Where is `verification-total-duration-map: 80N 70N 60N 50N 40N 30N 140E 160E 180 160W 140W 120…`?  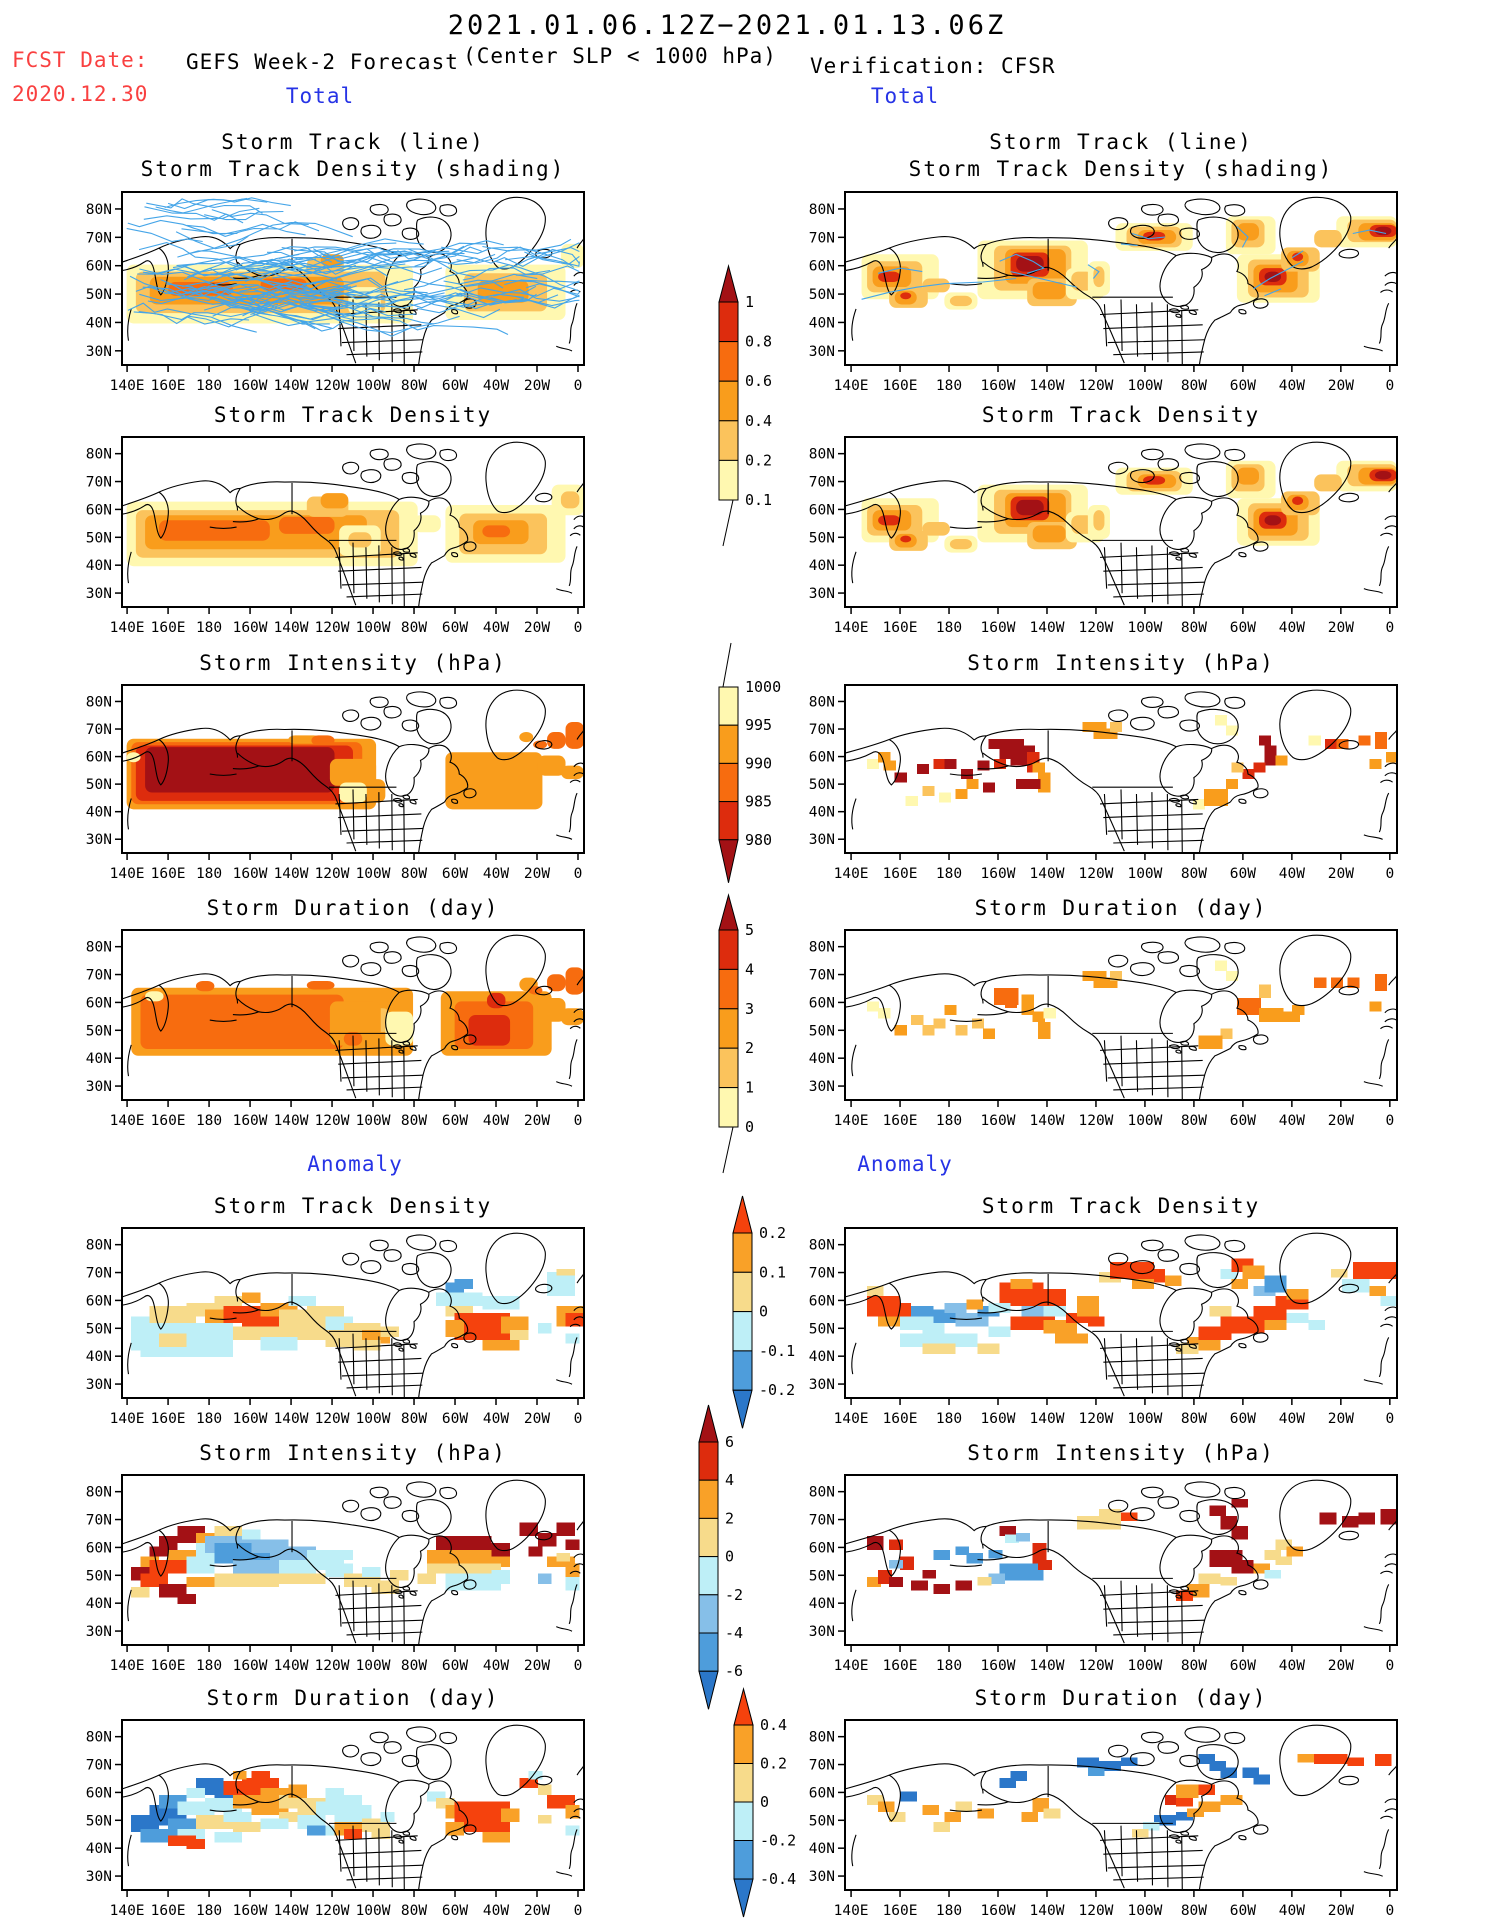 verification-total-duration-map: 80N 70N 60N 50N 40N 30N 140E 160E 180 160W 140W 120… is located at coordinates (1103, 1029).